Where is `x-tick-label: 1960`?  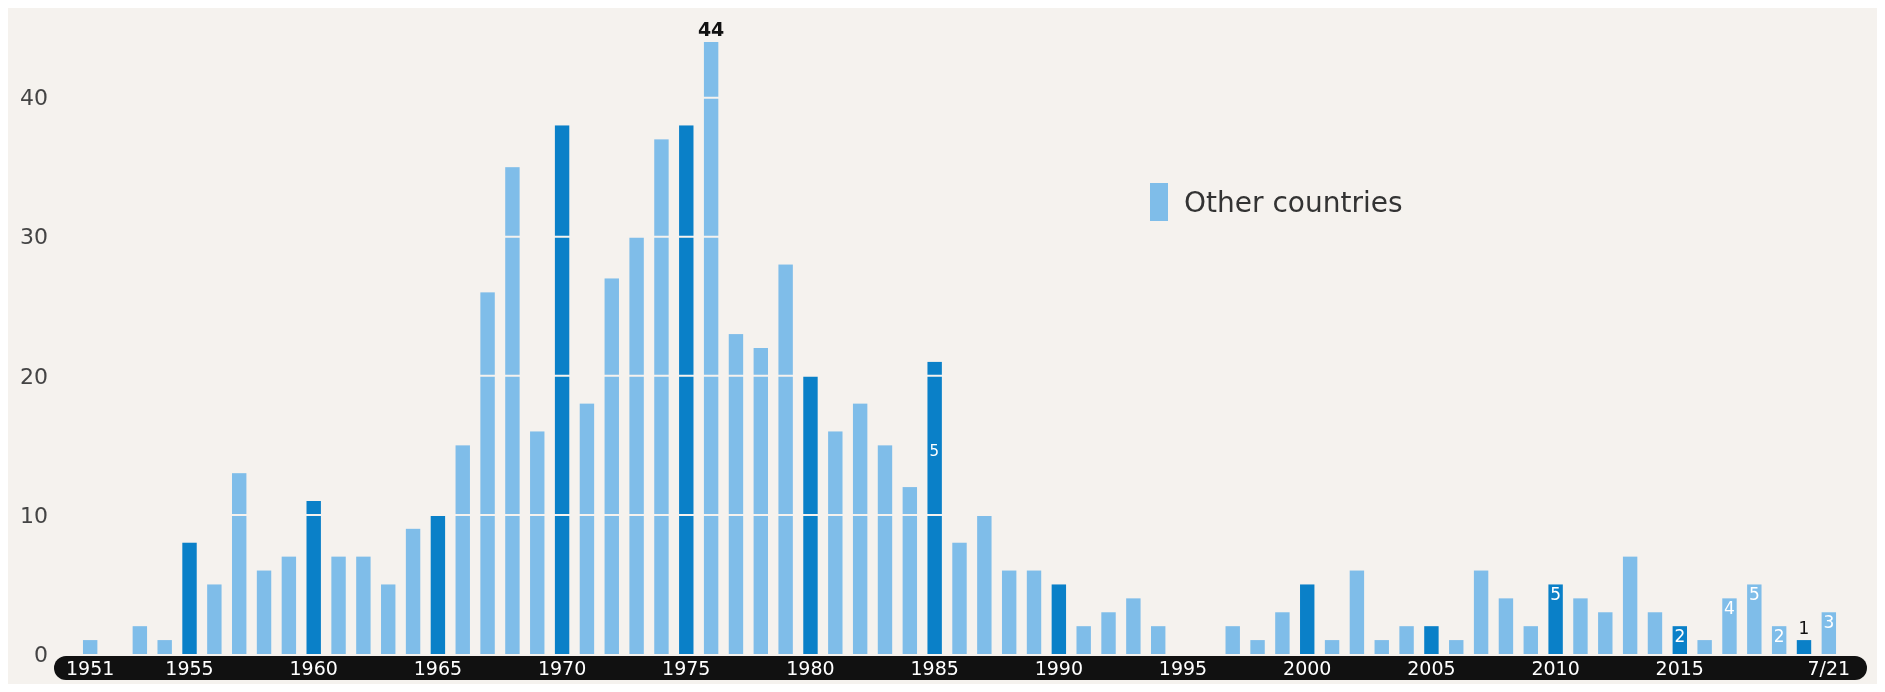 x-tick-label: 1960 is located at coordinates (313, 667).